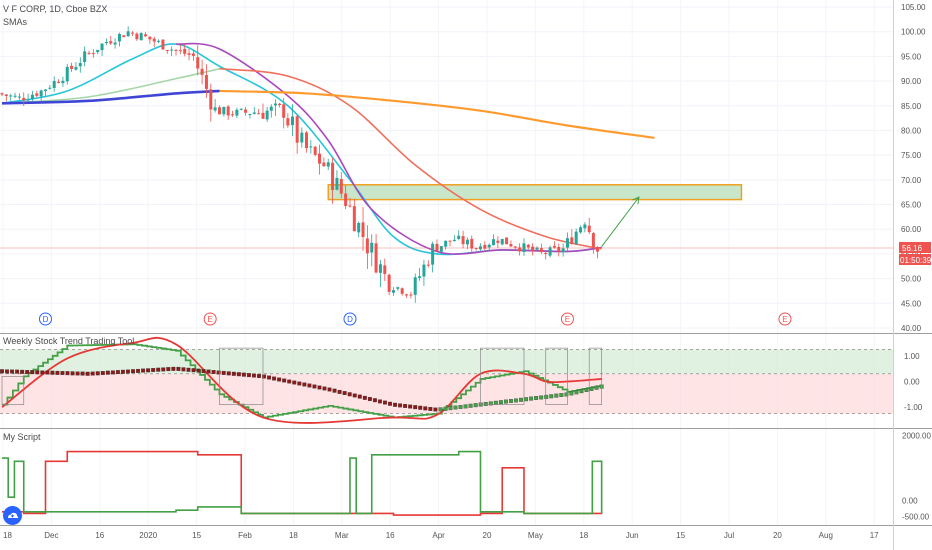 This screenshot has height=550, width=932. I want to click on price-tick-label: 45.00, so click(911, 303).